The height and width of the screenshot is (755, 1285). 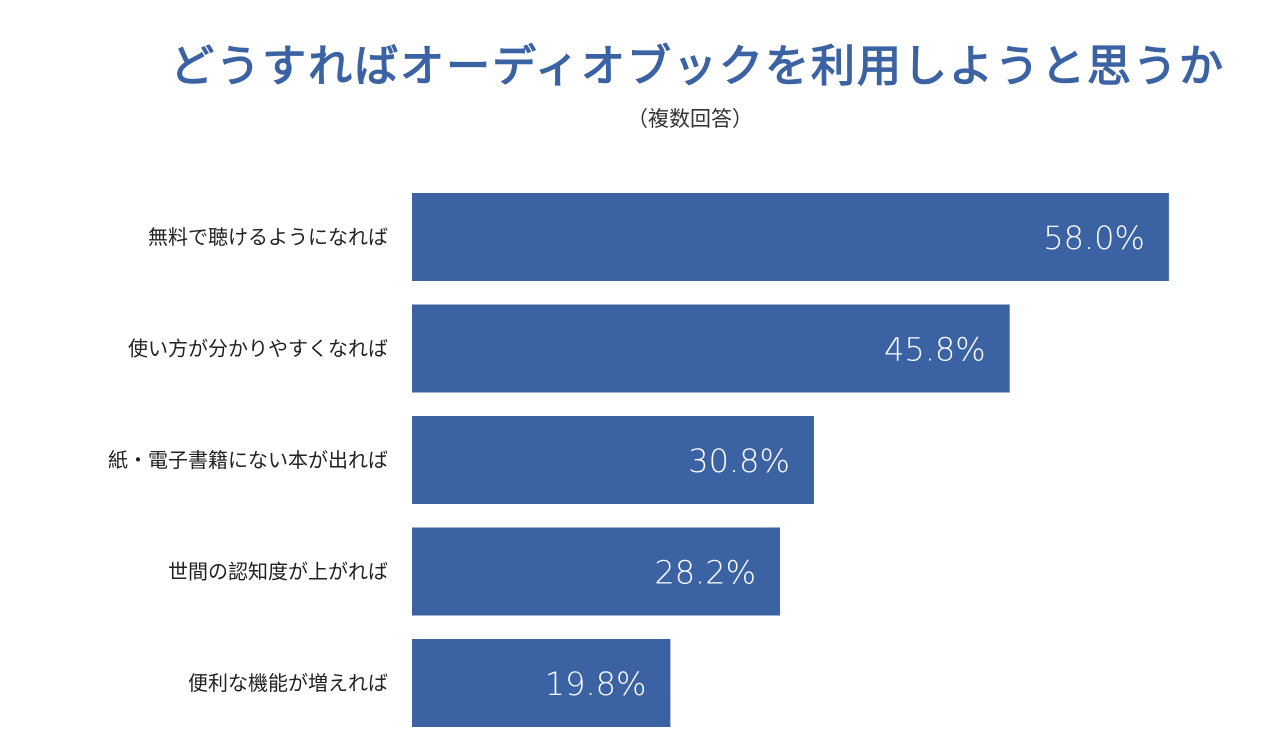 I want to click on value-label: 28.2%, so click(x=705, y=573).